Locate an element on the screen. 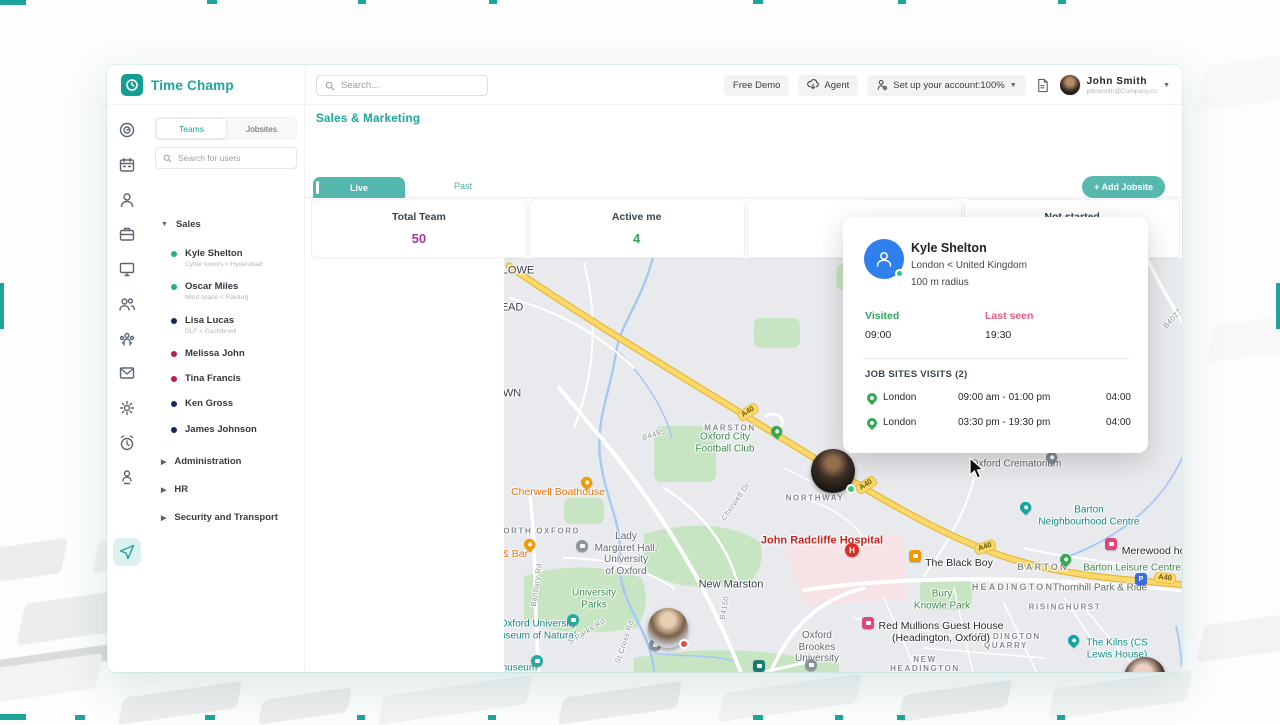  user-menu: John Smith johnsmith@Company.co ▼ is located at coordinates (1114, 85).